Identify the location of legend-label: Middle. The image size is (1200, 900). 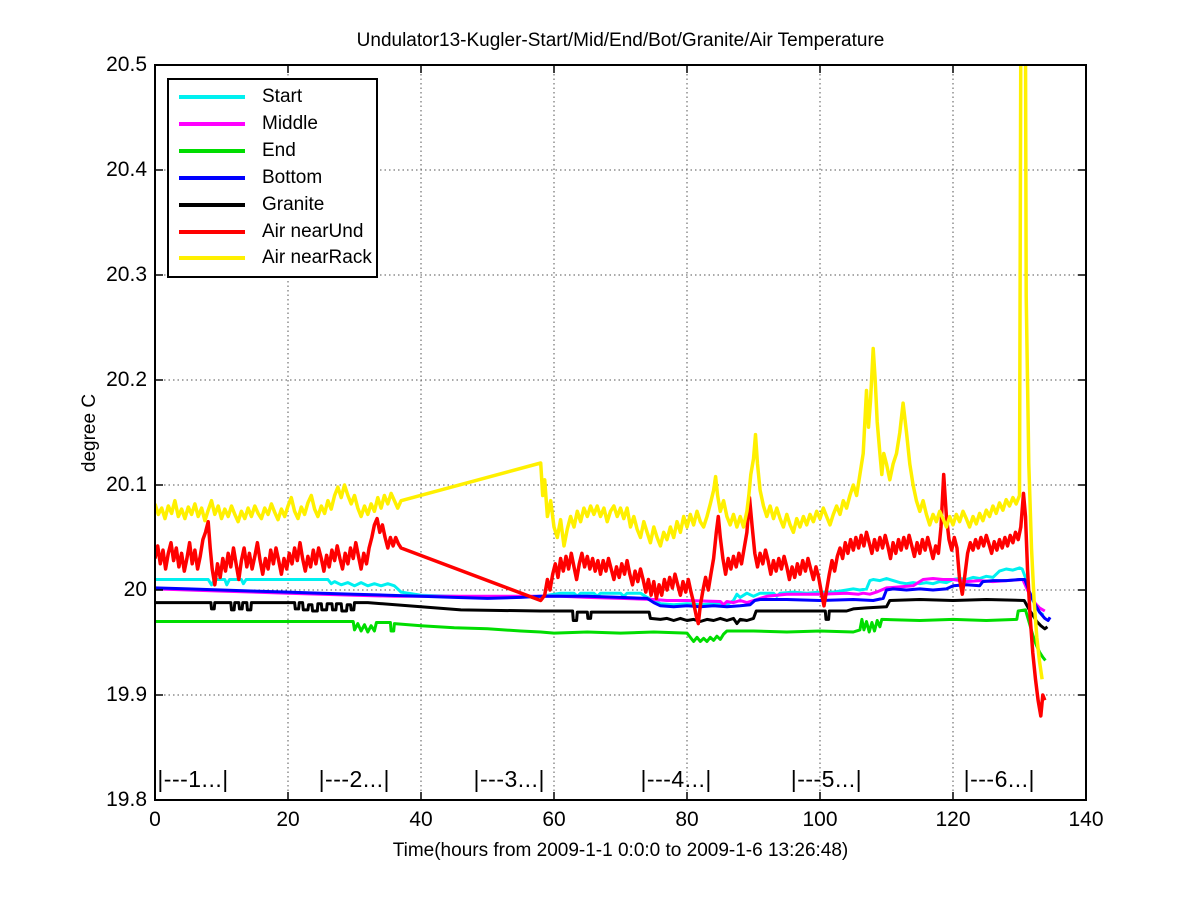
(290, 124).